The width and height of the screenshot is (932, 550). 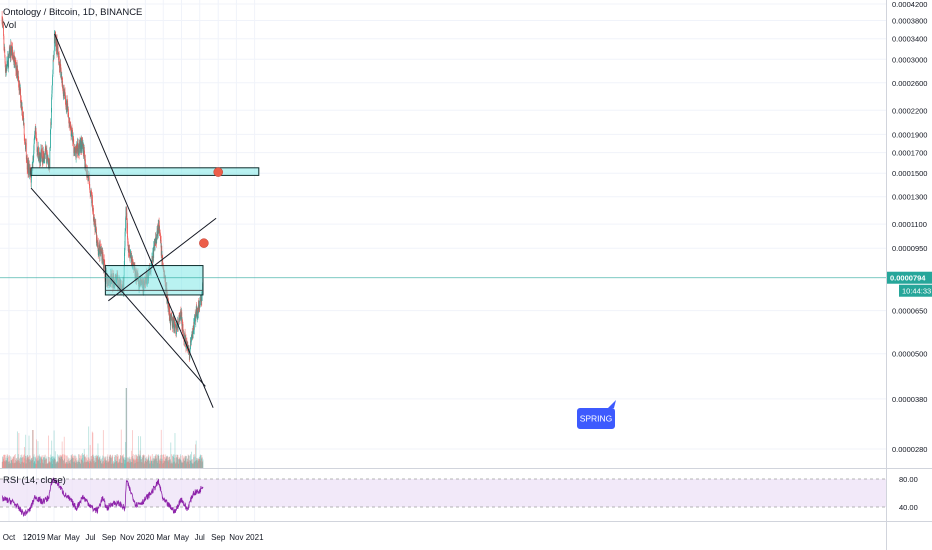 I want to click on rsi-line, so click(x=102, y=496).